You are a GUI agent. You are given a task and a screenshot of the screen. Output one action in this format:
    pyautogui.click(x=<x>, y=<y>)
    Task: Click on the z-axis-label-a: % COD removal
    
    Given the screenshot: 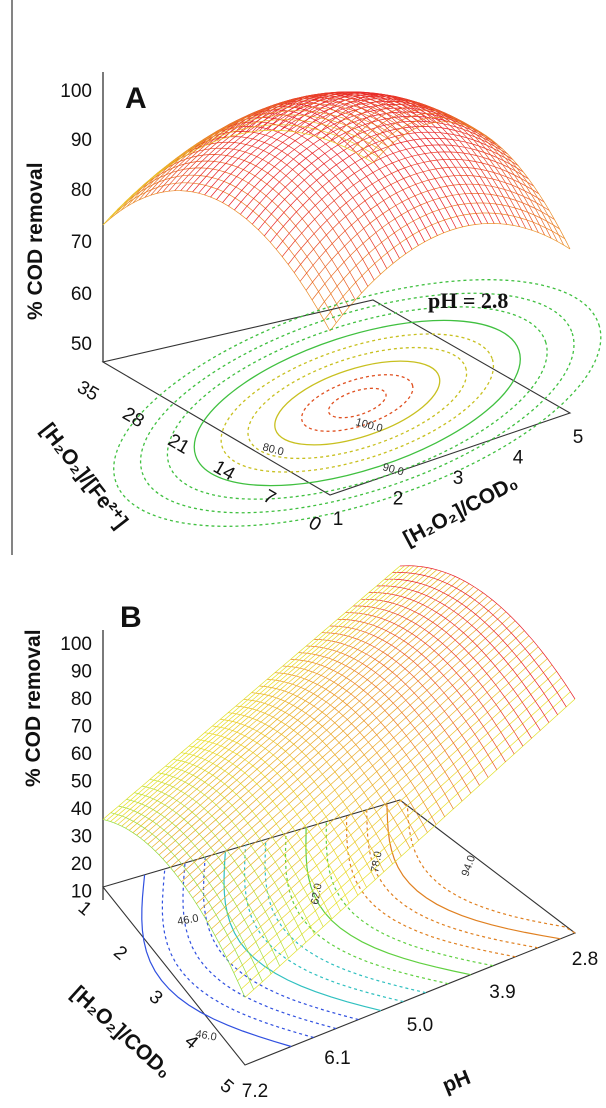 What is the action you would take?
    pyautogui.click(x=35, y=241)
    